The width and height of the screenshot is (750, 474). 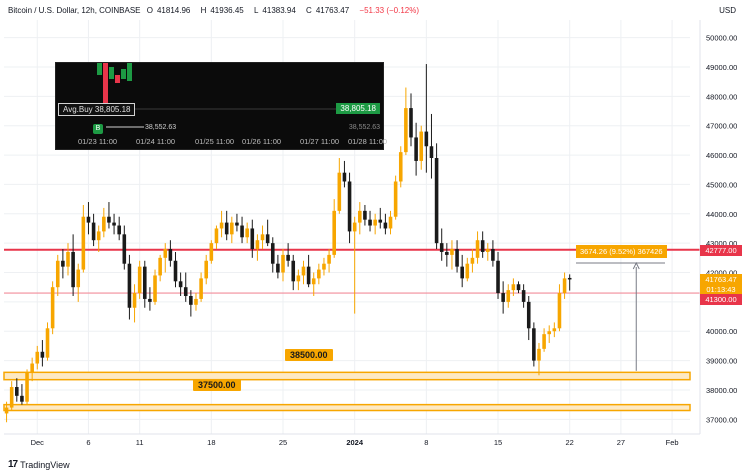 I want to click on measure-arrow-head, so click(x=636, y=265).